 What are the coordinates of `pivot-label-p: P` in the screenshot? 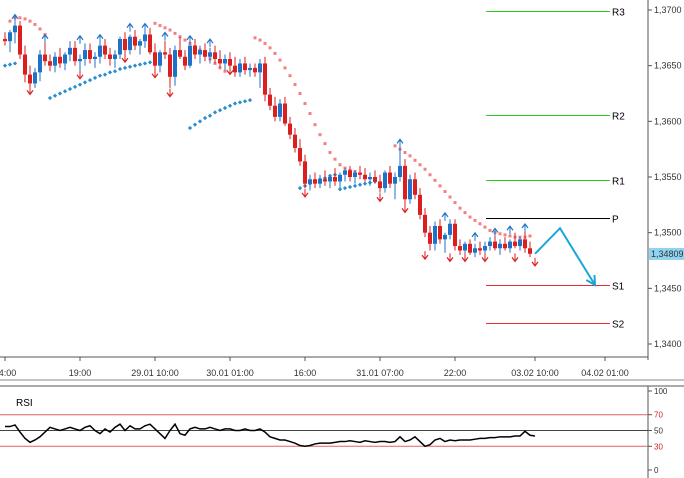 It's located at (615, 220).